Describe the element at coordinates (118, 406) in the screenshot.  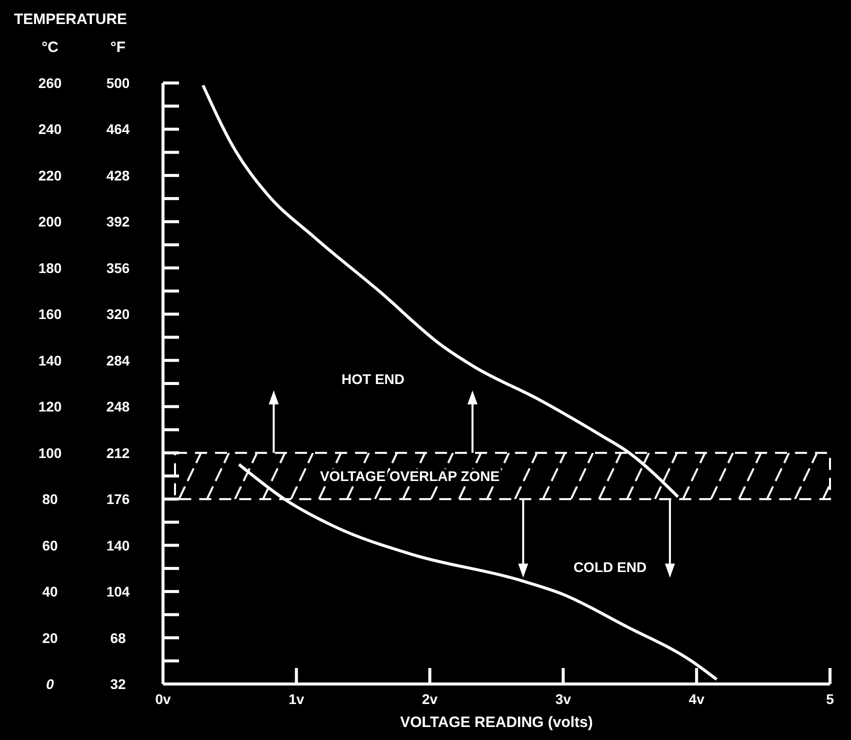
I see `y2-tick-label: 248` at that location.